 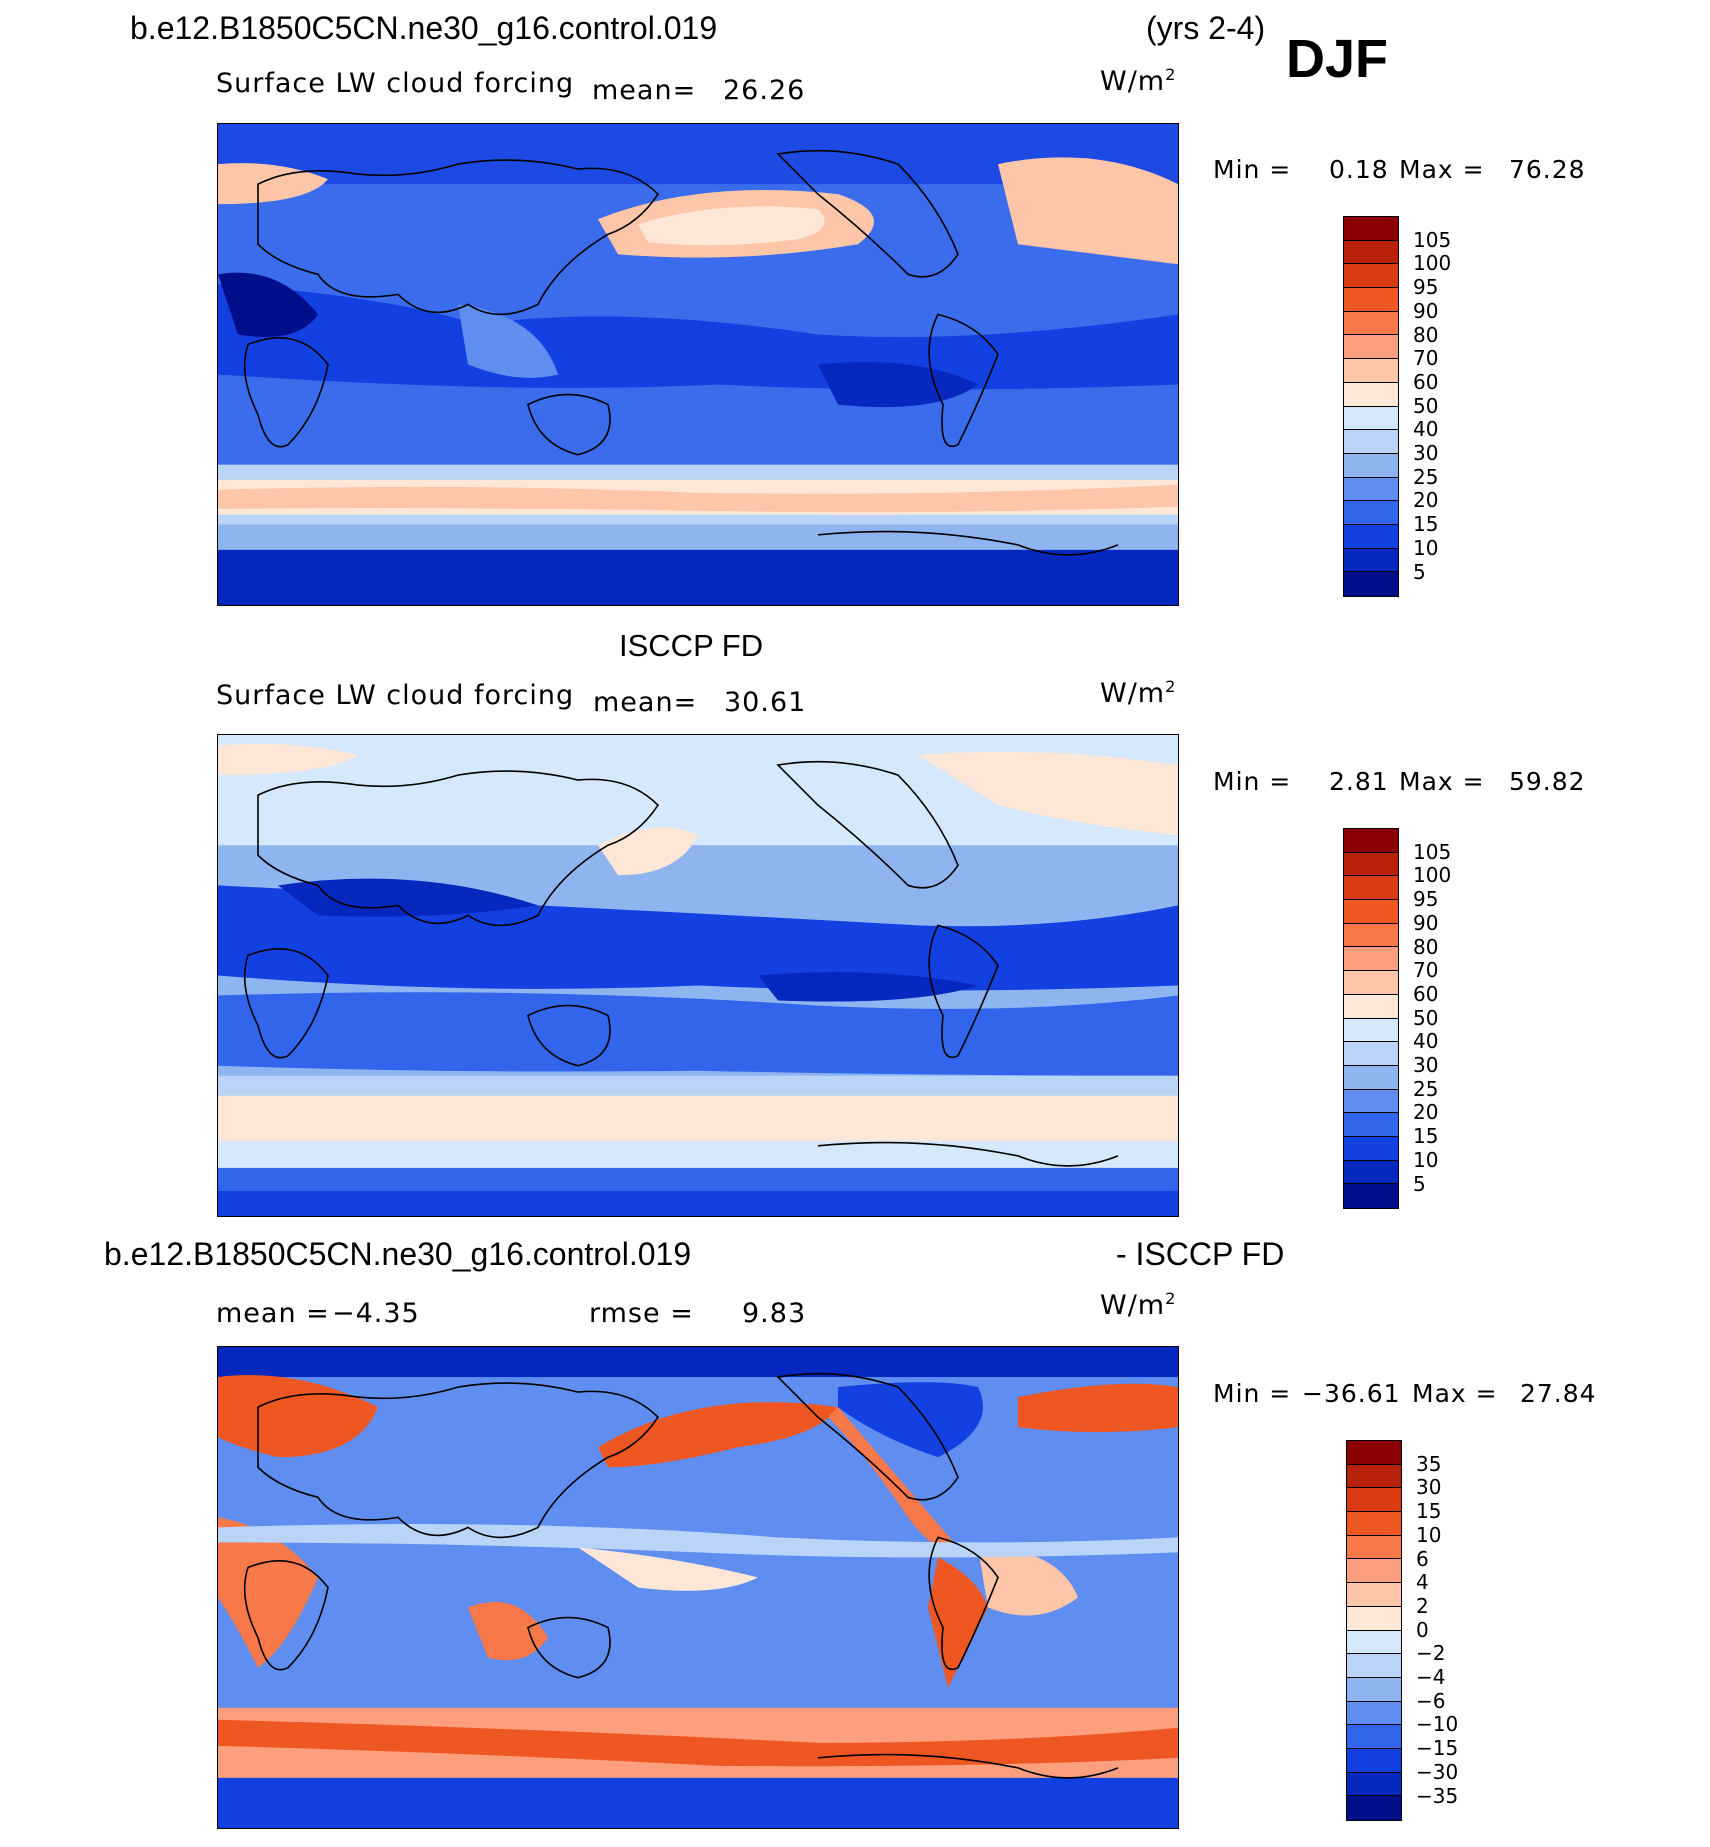 What do you see at coordinates (1432, 851) in the screenshot?
I see `colorbar-tick-label: 105` at bounding box center [1432, 851].